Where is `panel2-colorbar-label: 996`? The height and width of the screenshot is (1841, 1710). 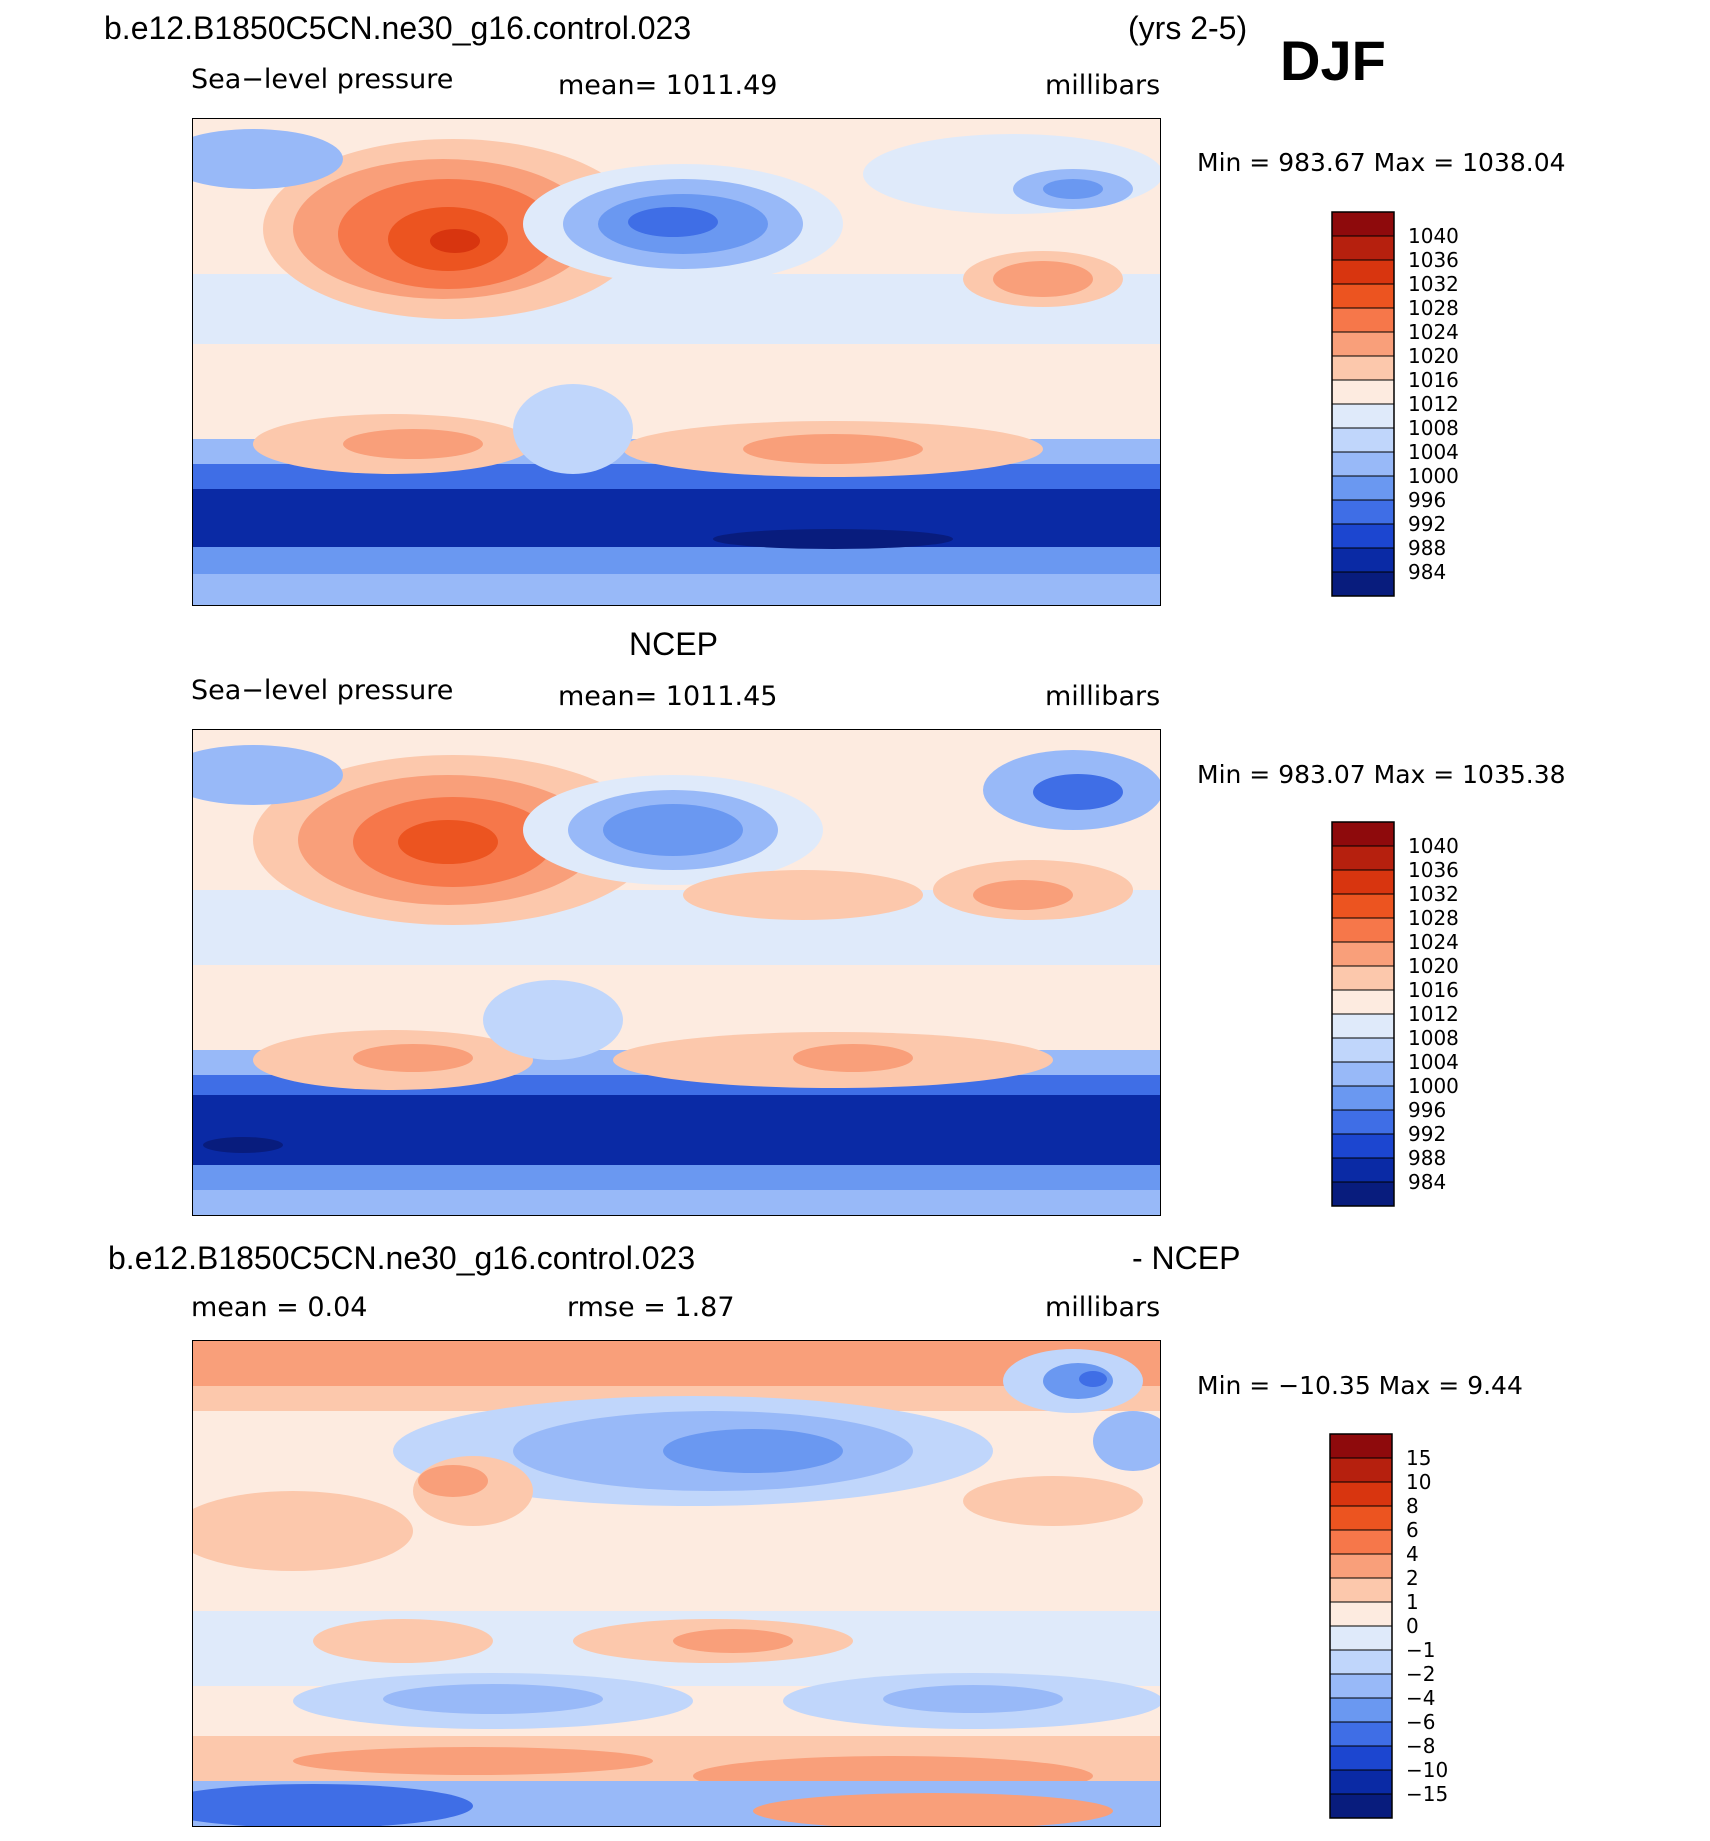 panel2-colorbar-label: 996 is located at coordinates (1427, 1110).